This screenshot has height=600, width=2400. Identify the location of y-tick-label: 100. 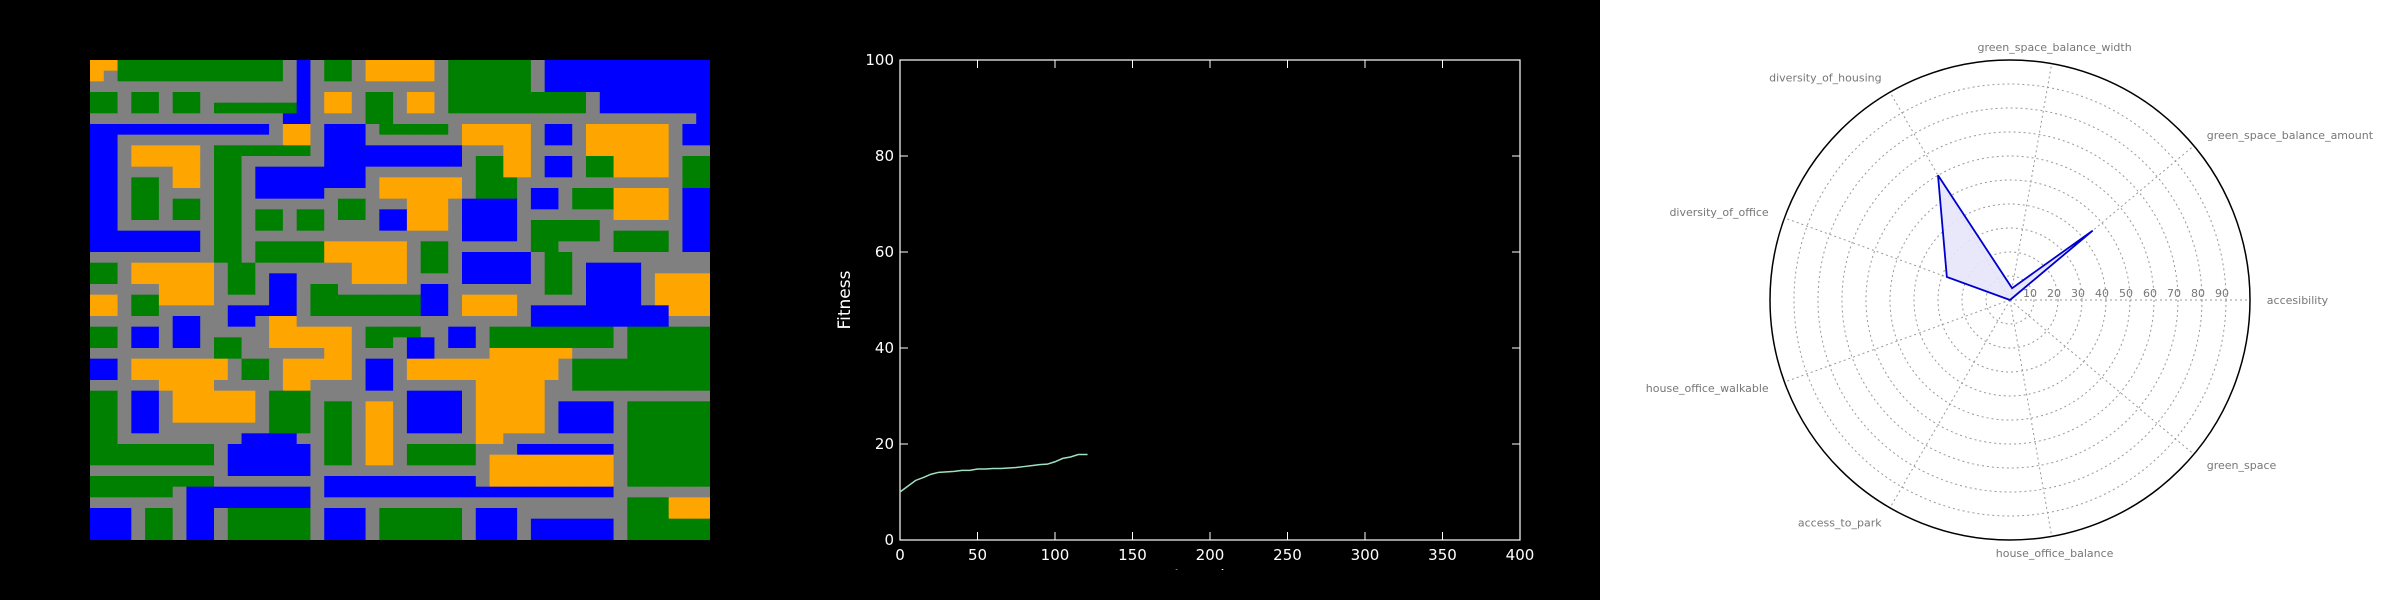
(879, 60).